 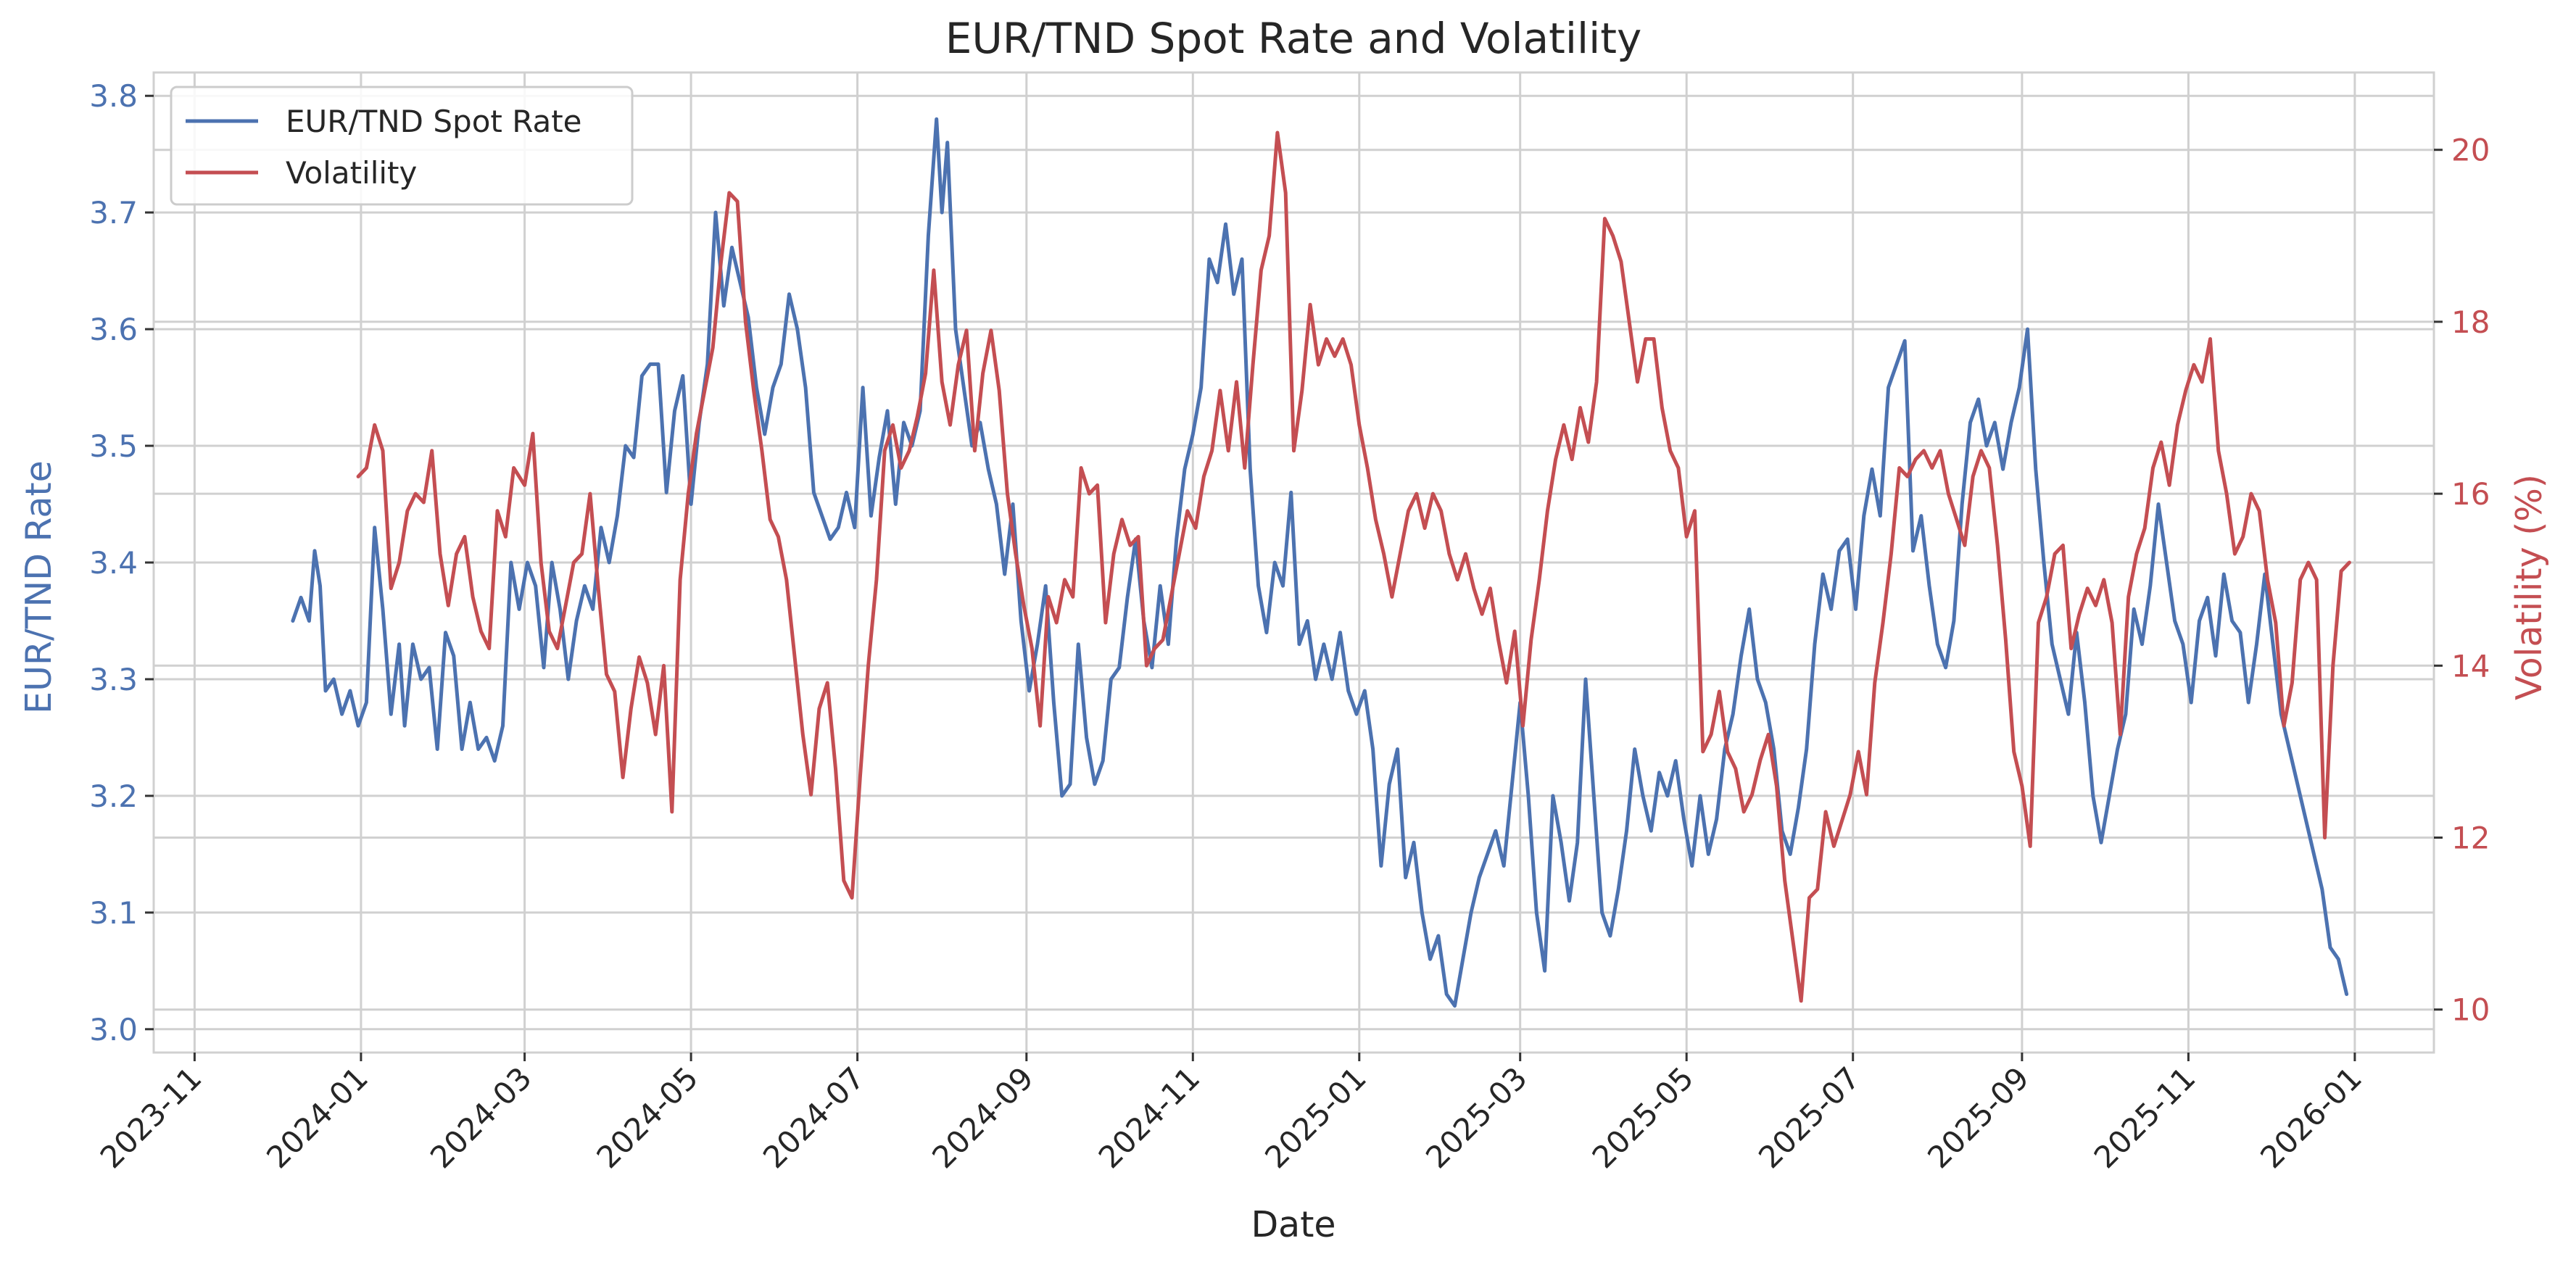 What do you see at coordinates (1293, 1224) in the screenshot?
I see `x-axis-label: Date` at bounding box center [1293, 1224].